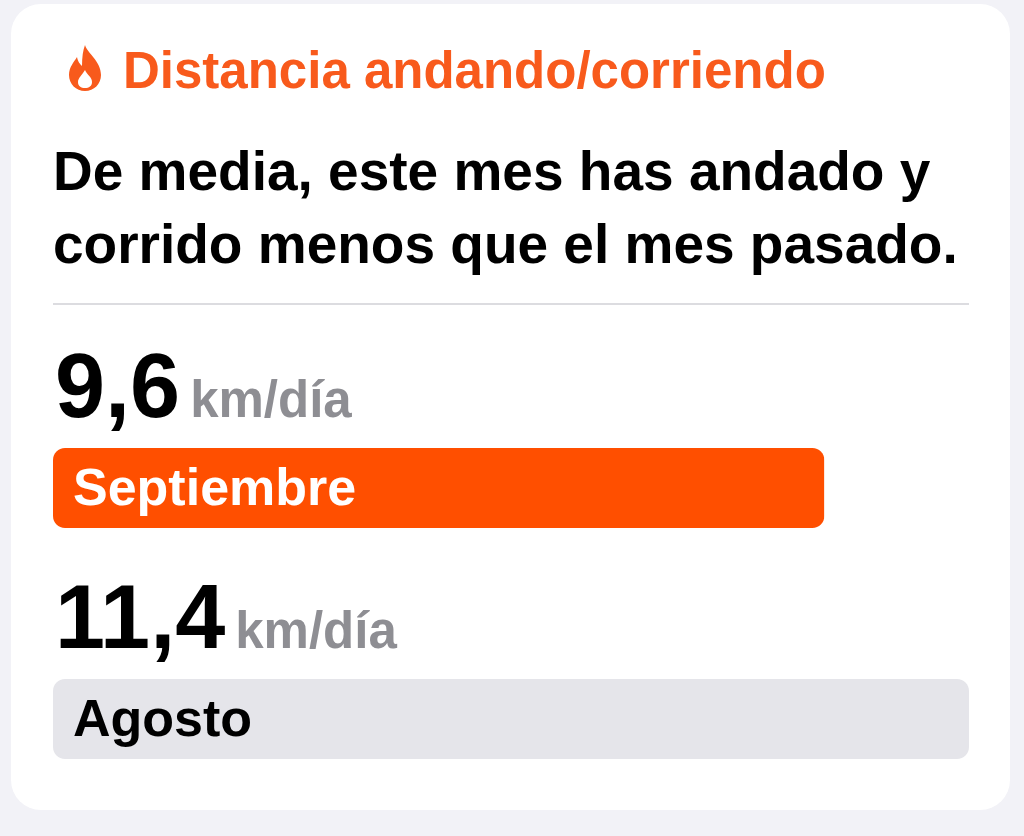 This screenshot has height=836, width=1024. What do you see at coordinates (215, 487) in the screenshot?
I see `y-tick-label: Septiembre` at bounding box center [215, 487].